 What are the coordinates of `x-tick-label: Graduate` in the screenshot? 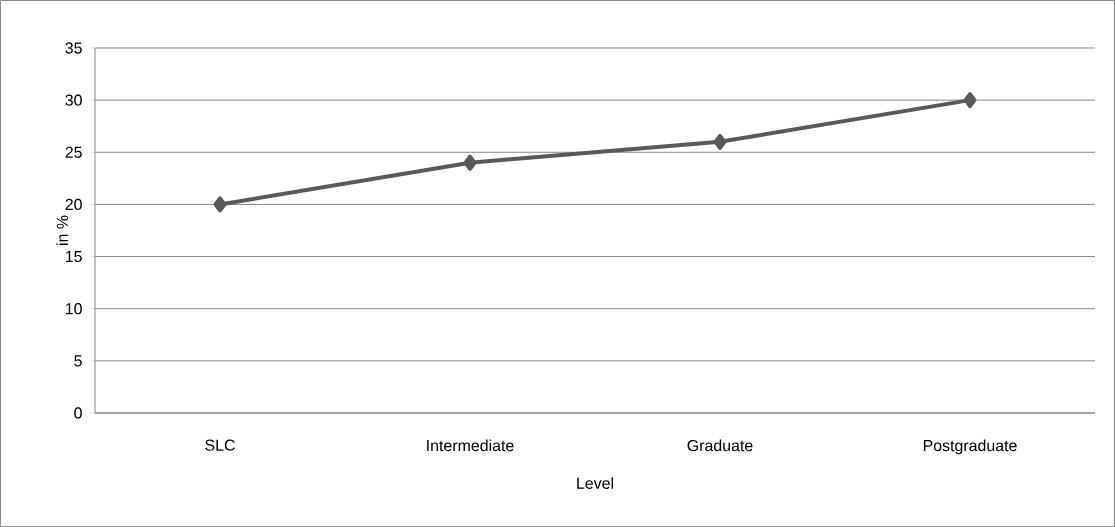 It's located at (720, 445).